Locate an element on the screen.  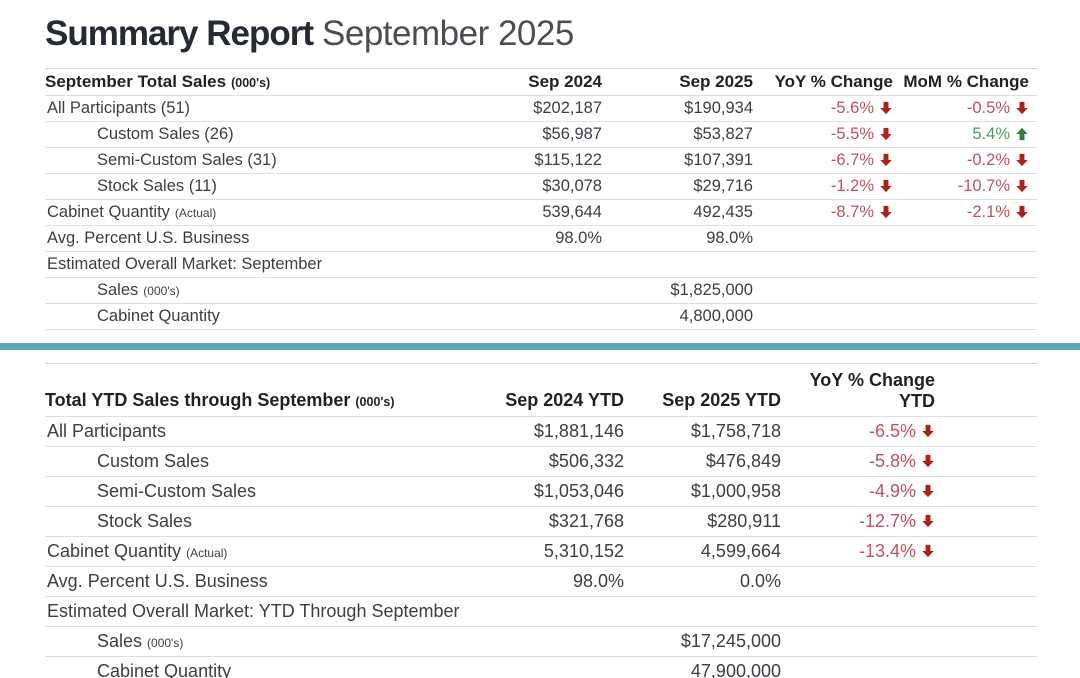
table-row: Stock Sales $321,768 $280,911 -12.7% is located at coordinates (541, 522).